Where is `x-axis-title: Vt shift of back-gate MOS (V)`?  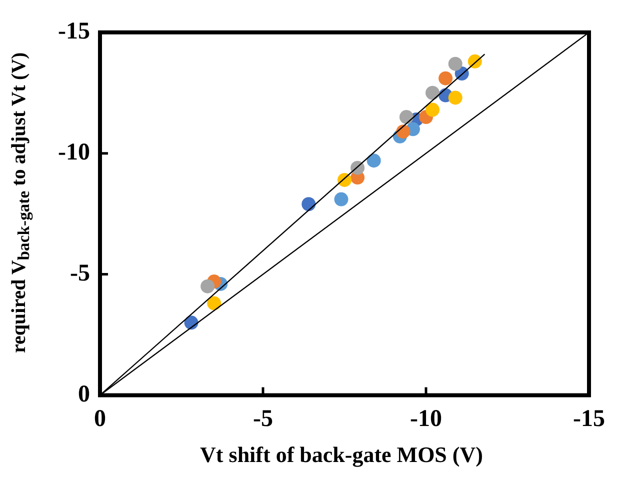
x-axis-title: Vt shift of back-gate MOS (V) is located at coordinates (341, 455).